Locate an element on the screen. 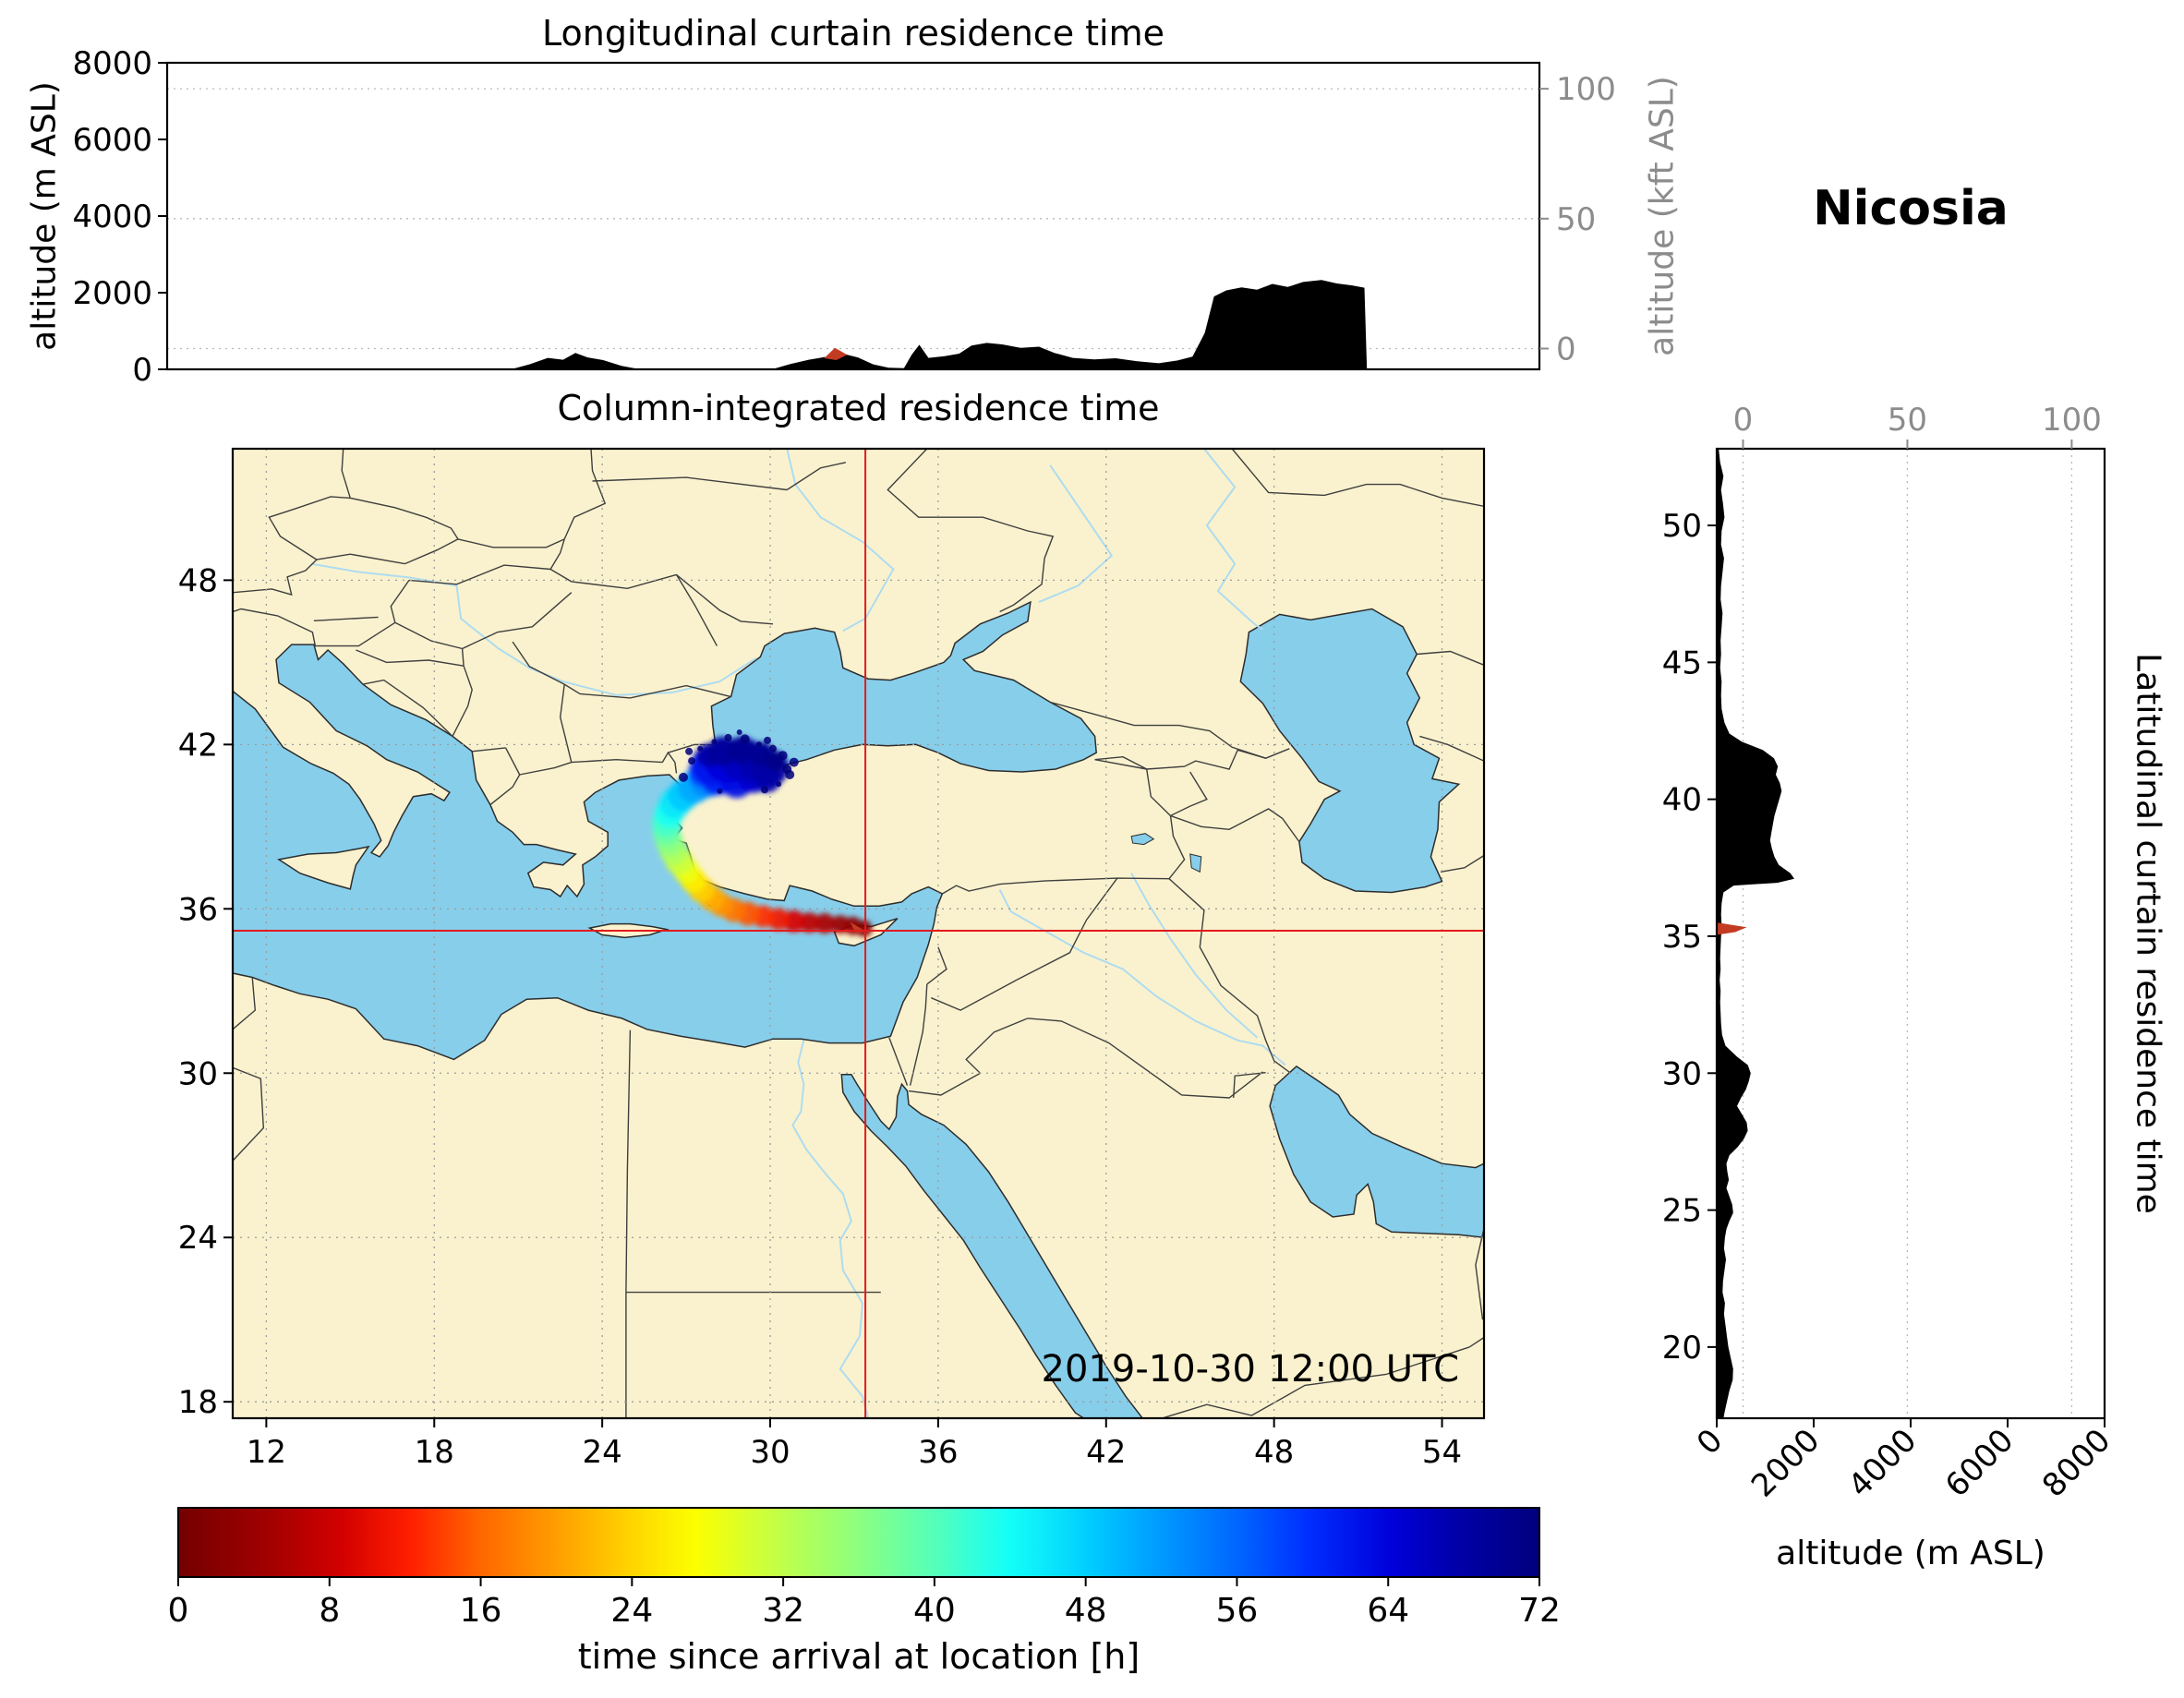  tick-label: 2000 is located at coordinates (112, 293).